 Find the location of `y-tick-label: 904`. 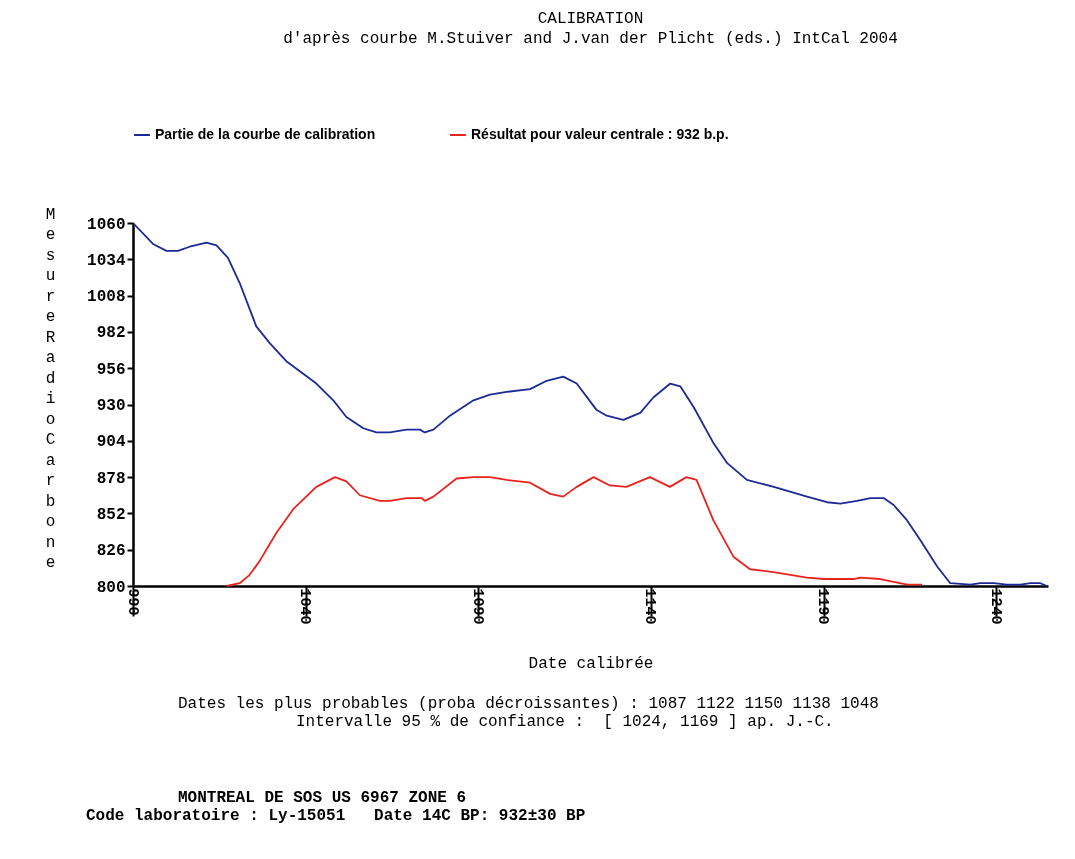

y-tick-label: 904 is located at coordinates (111, 442).